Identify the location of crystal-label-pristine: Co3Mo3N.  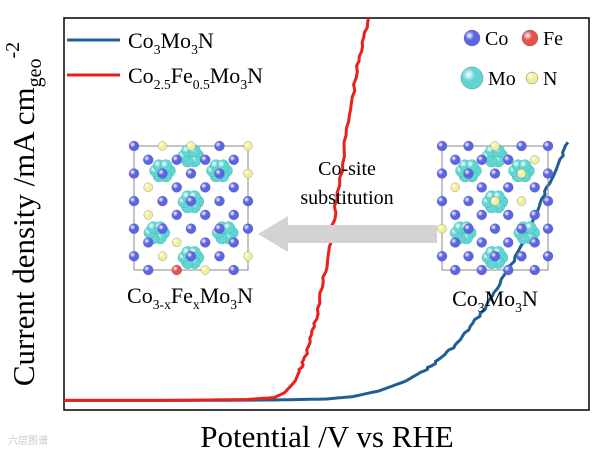
(495, 300).